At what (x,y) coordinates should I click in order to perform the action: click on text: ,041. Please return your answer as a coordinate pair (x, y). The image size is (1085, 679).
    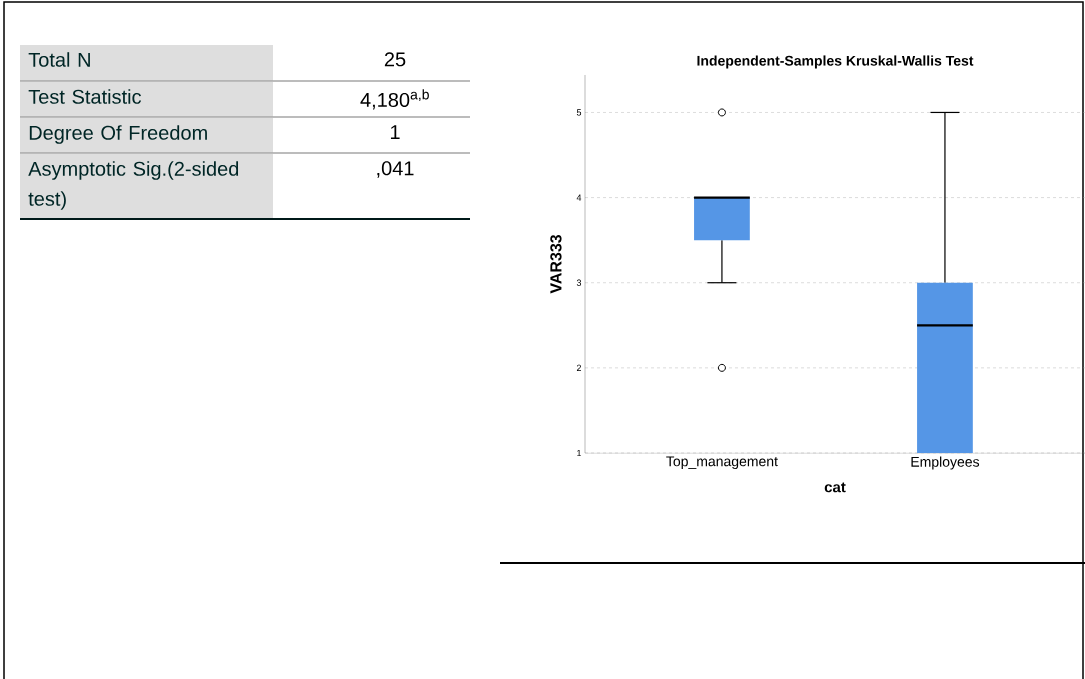
    Looking at the image, I should click on (395, 169).